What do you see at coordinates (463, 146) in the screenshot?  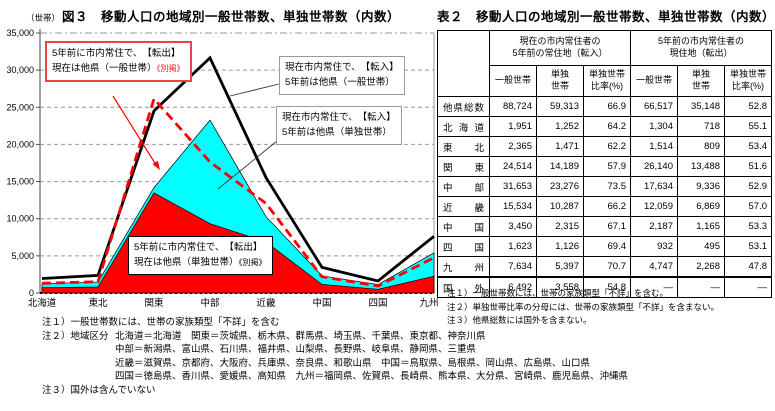 I see `region-label: 東北` at bounding box center [463, 146].